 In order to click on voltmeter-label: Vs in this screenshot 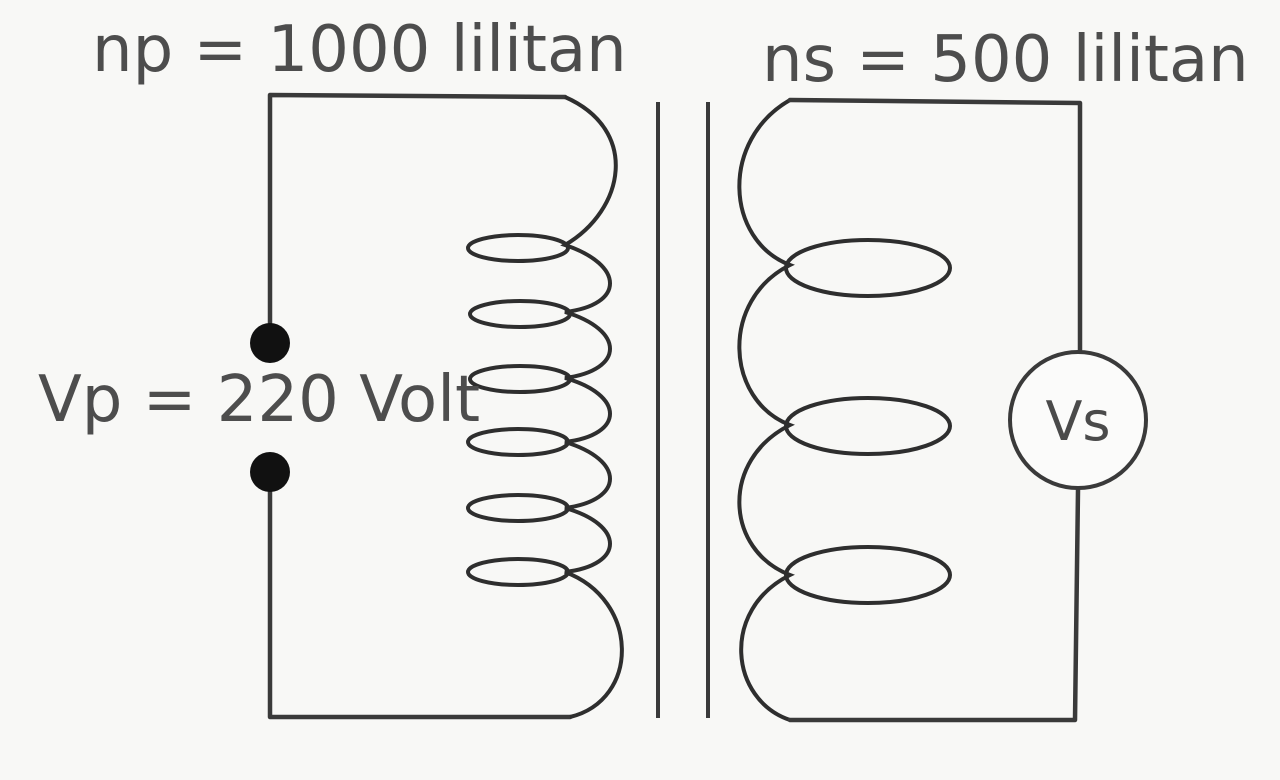, I will do `click(1077, 421)`.